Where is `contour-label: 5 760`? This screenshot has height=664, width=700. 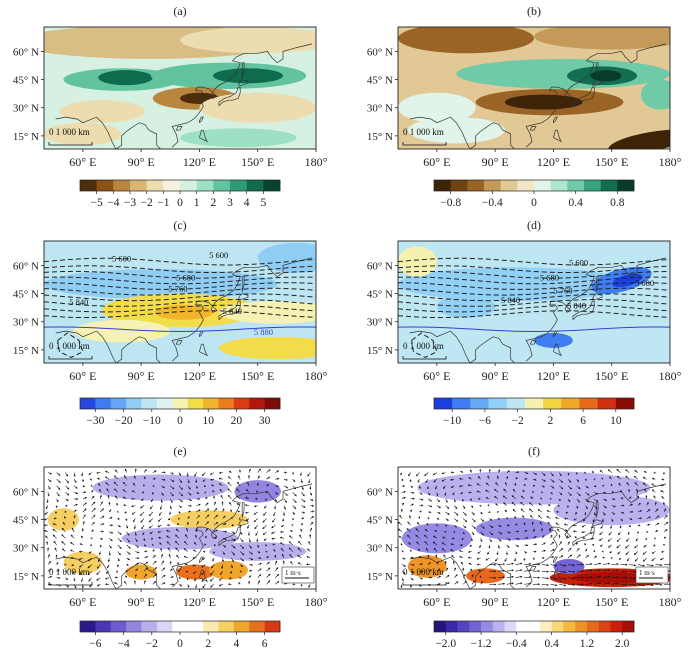 contour-label: 5 760 is located at coordinates (562, 291).